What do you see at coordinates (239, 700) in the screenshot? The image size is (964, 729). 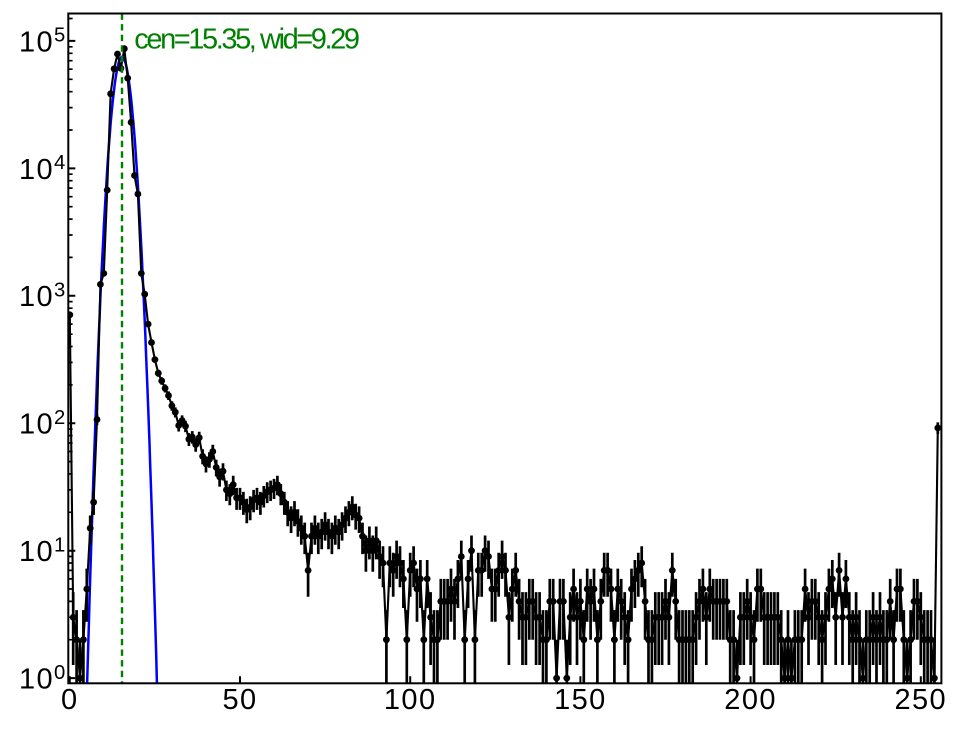 I see `svg-text: 50` at bounding box center [239, 700].